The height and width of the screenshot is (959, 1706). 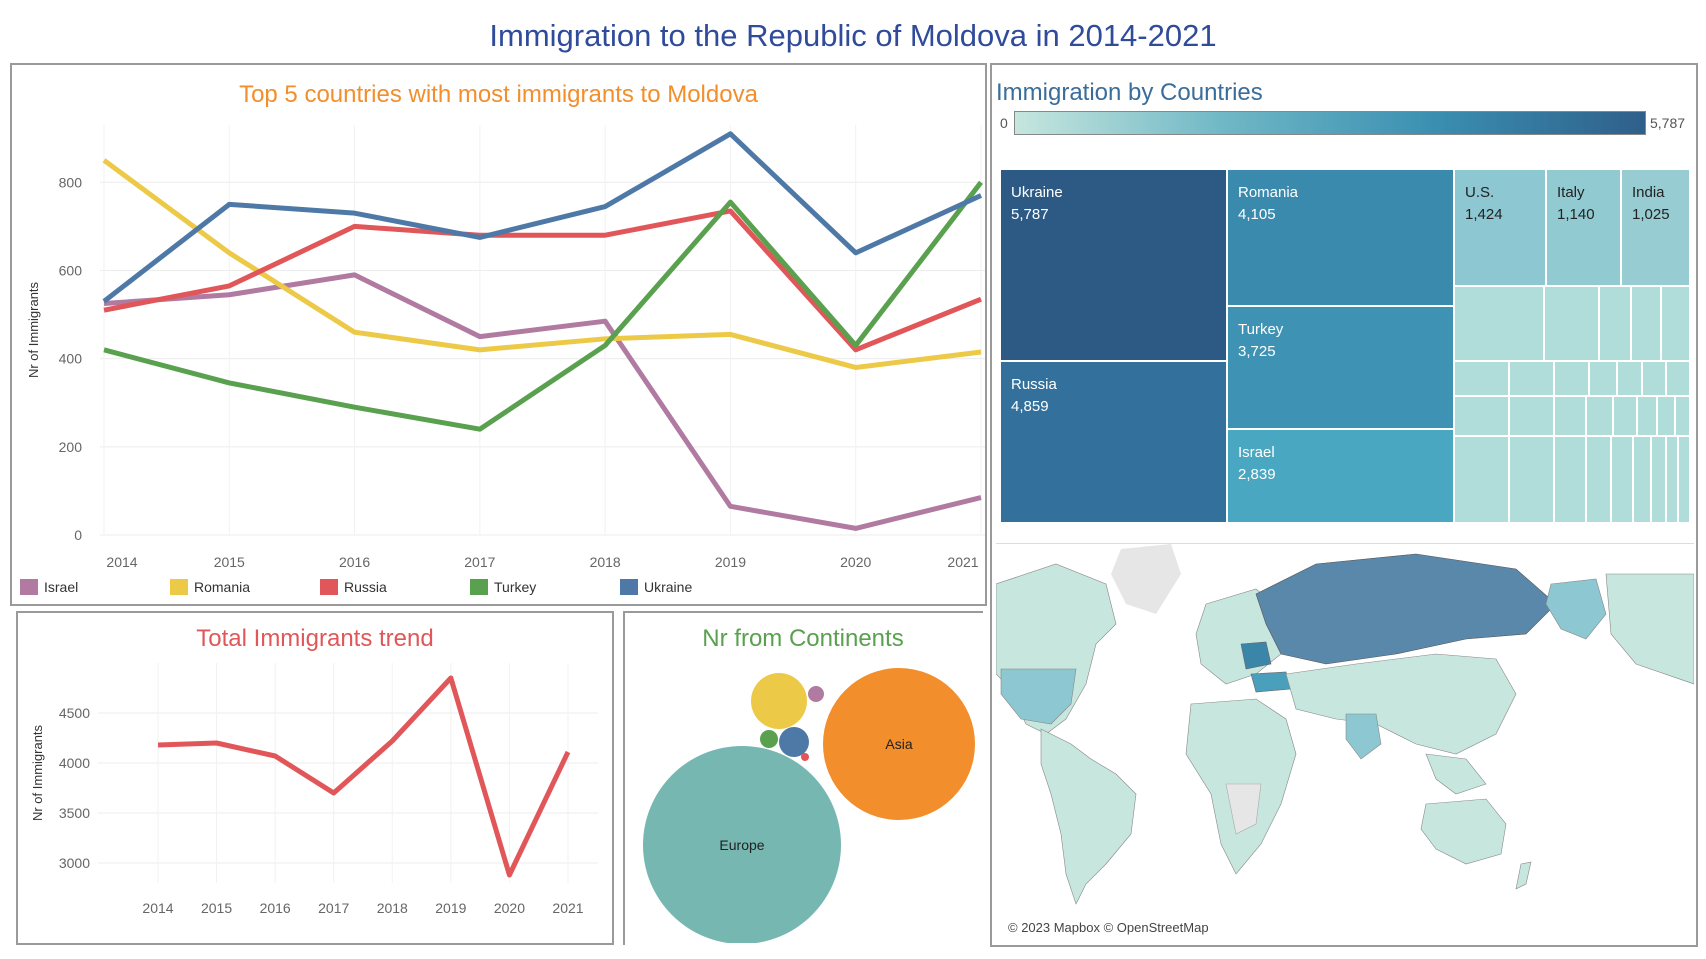 I want to click on treemap-cell-turkey: Turkey 3,725, so click(x=1340, y=367).